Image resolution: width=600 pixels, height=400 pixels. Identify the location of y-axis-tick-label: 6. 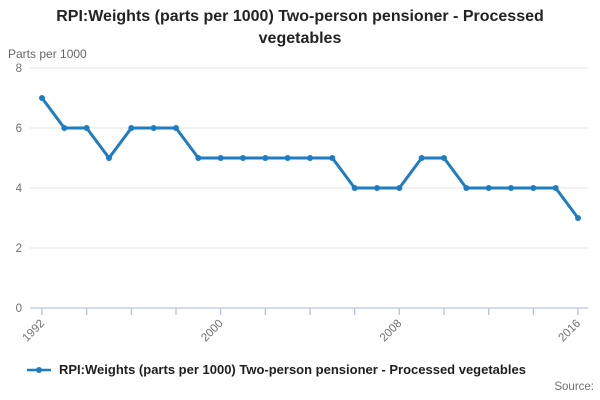
(19, 129).